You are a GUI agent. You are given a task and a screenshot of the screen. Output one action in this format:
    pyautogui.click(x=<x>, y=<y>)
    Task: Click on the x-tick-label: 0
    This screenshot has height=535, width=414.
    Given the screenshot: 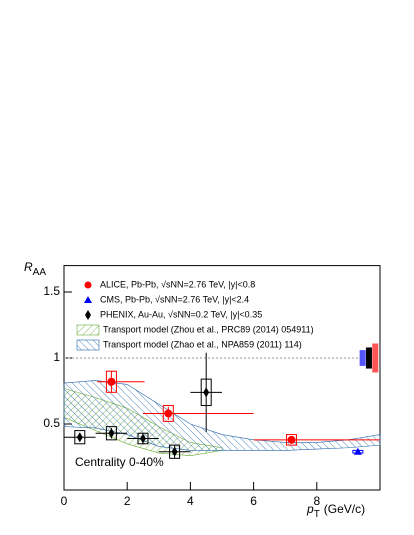 What is the action you would take?
    pyautogui.click(x=64, y=501)
    